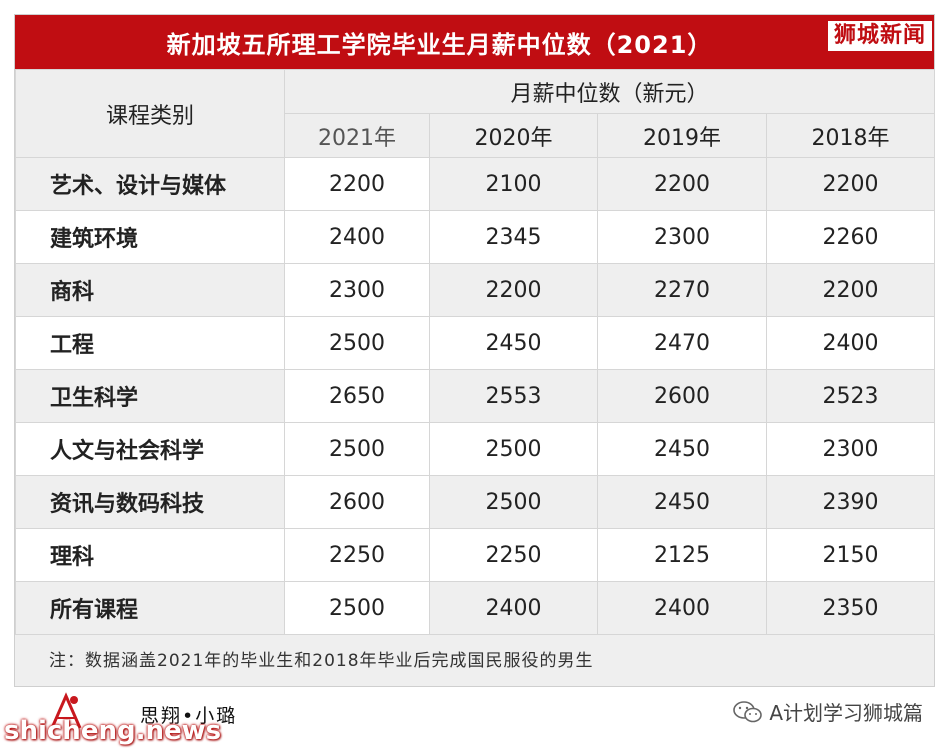 This screenshot has height=752, width=951. Describe the element at coordinates (513, 237) in the screenshot. I see `salary-cell: 2345` at that location.